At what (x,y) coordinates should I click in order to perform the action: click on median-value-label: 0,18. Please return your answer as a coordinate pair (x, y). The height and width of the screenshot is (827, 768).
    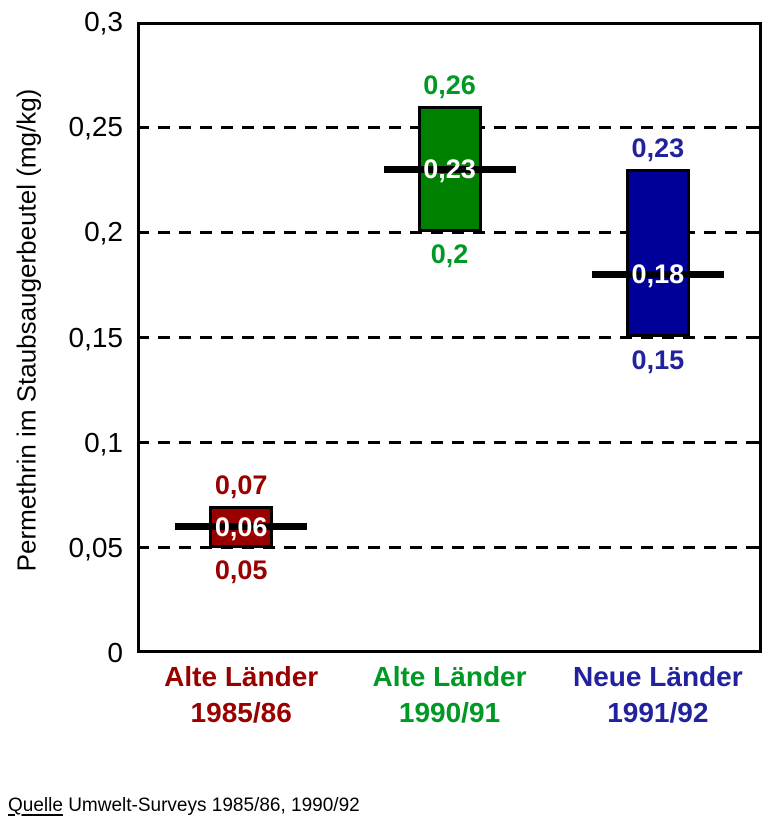
    Looking at the image, I should click on (658, 274).